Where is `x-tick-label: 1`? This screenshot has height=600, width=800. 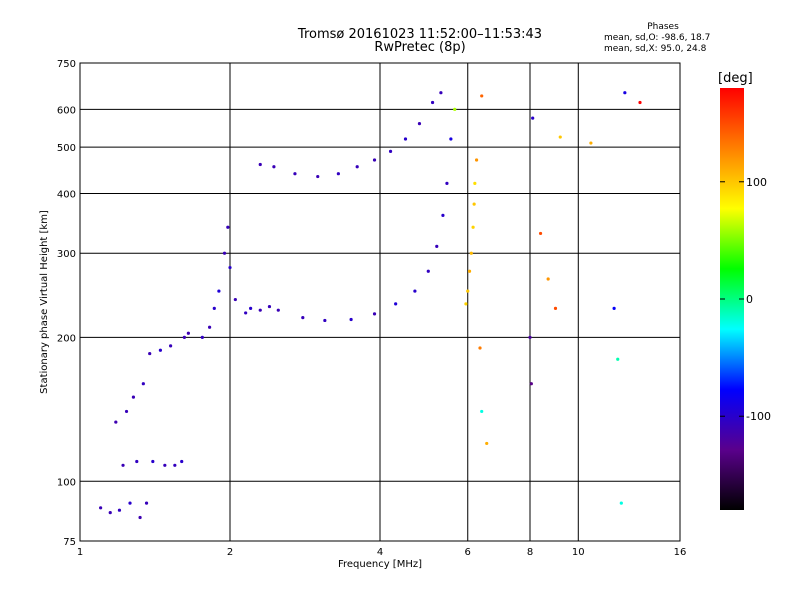
x-tick-label: 1 is located at coordinates (80, 552).